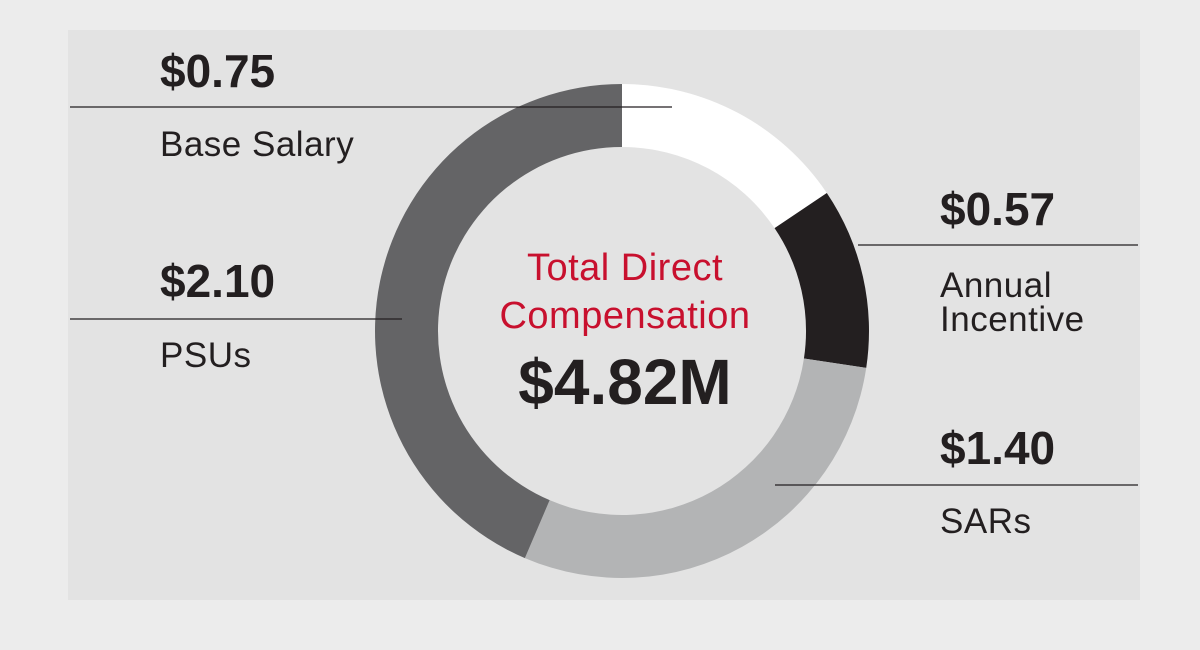  I want to click on annual-incentive-value: $0.57, so click(998, 209).